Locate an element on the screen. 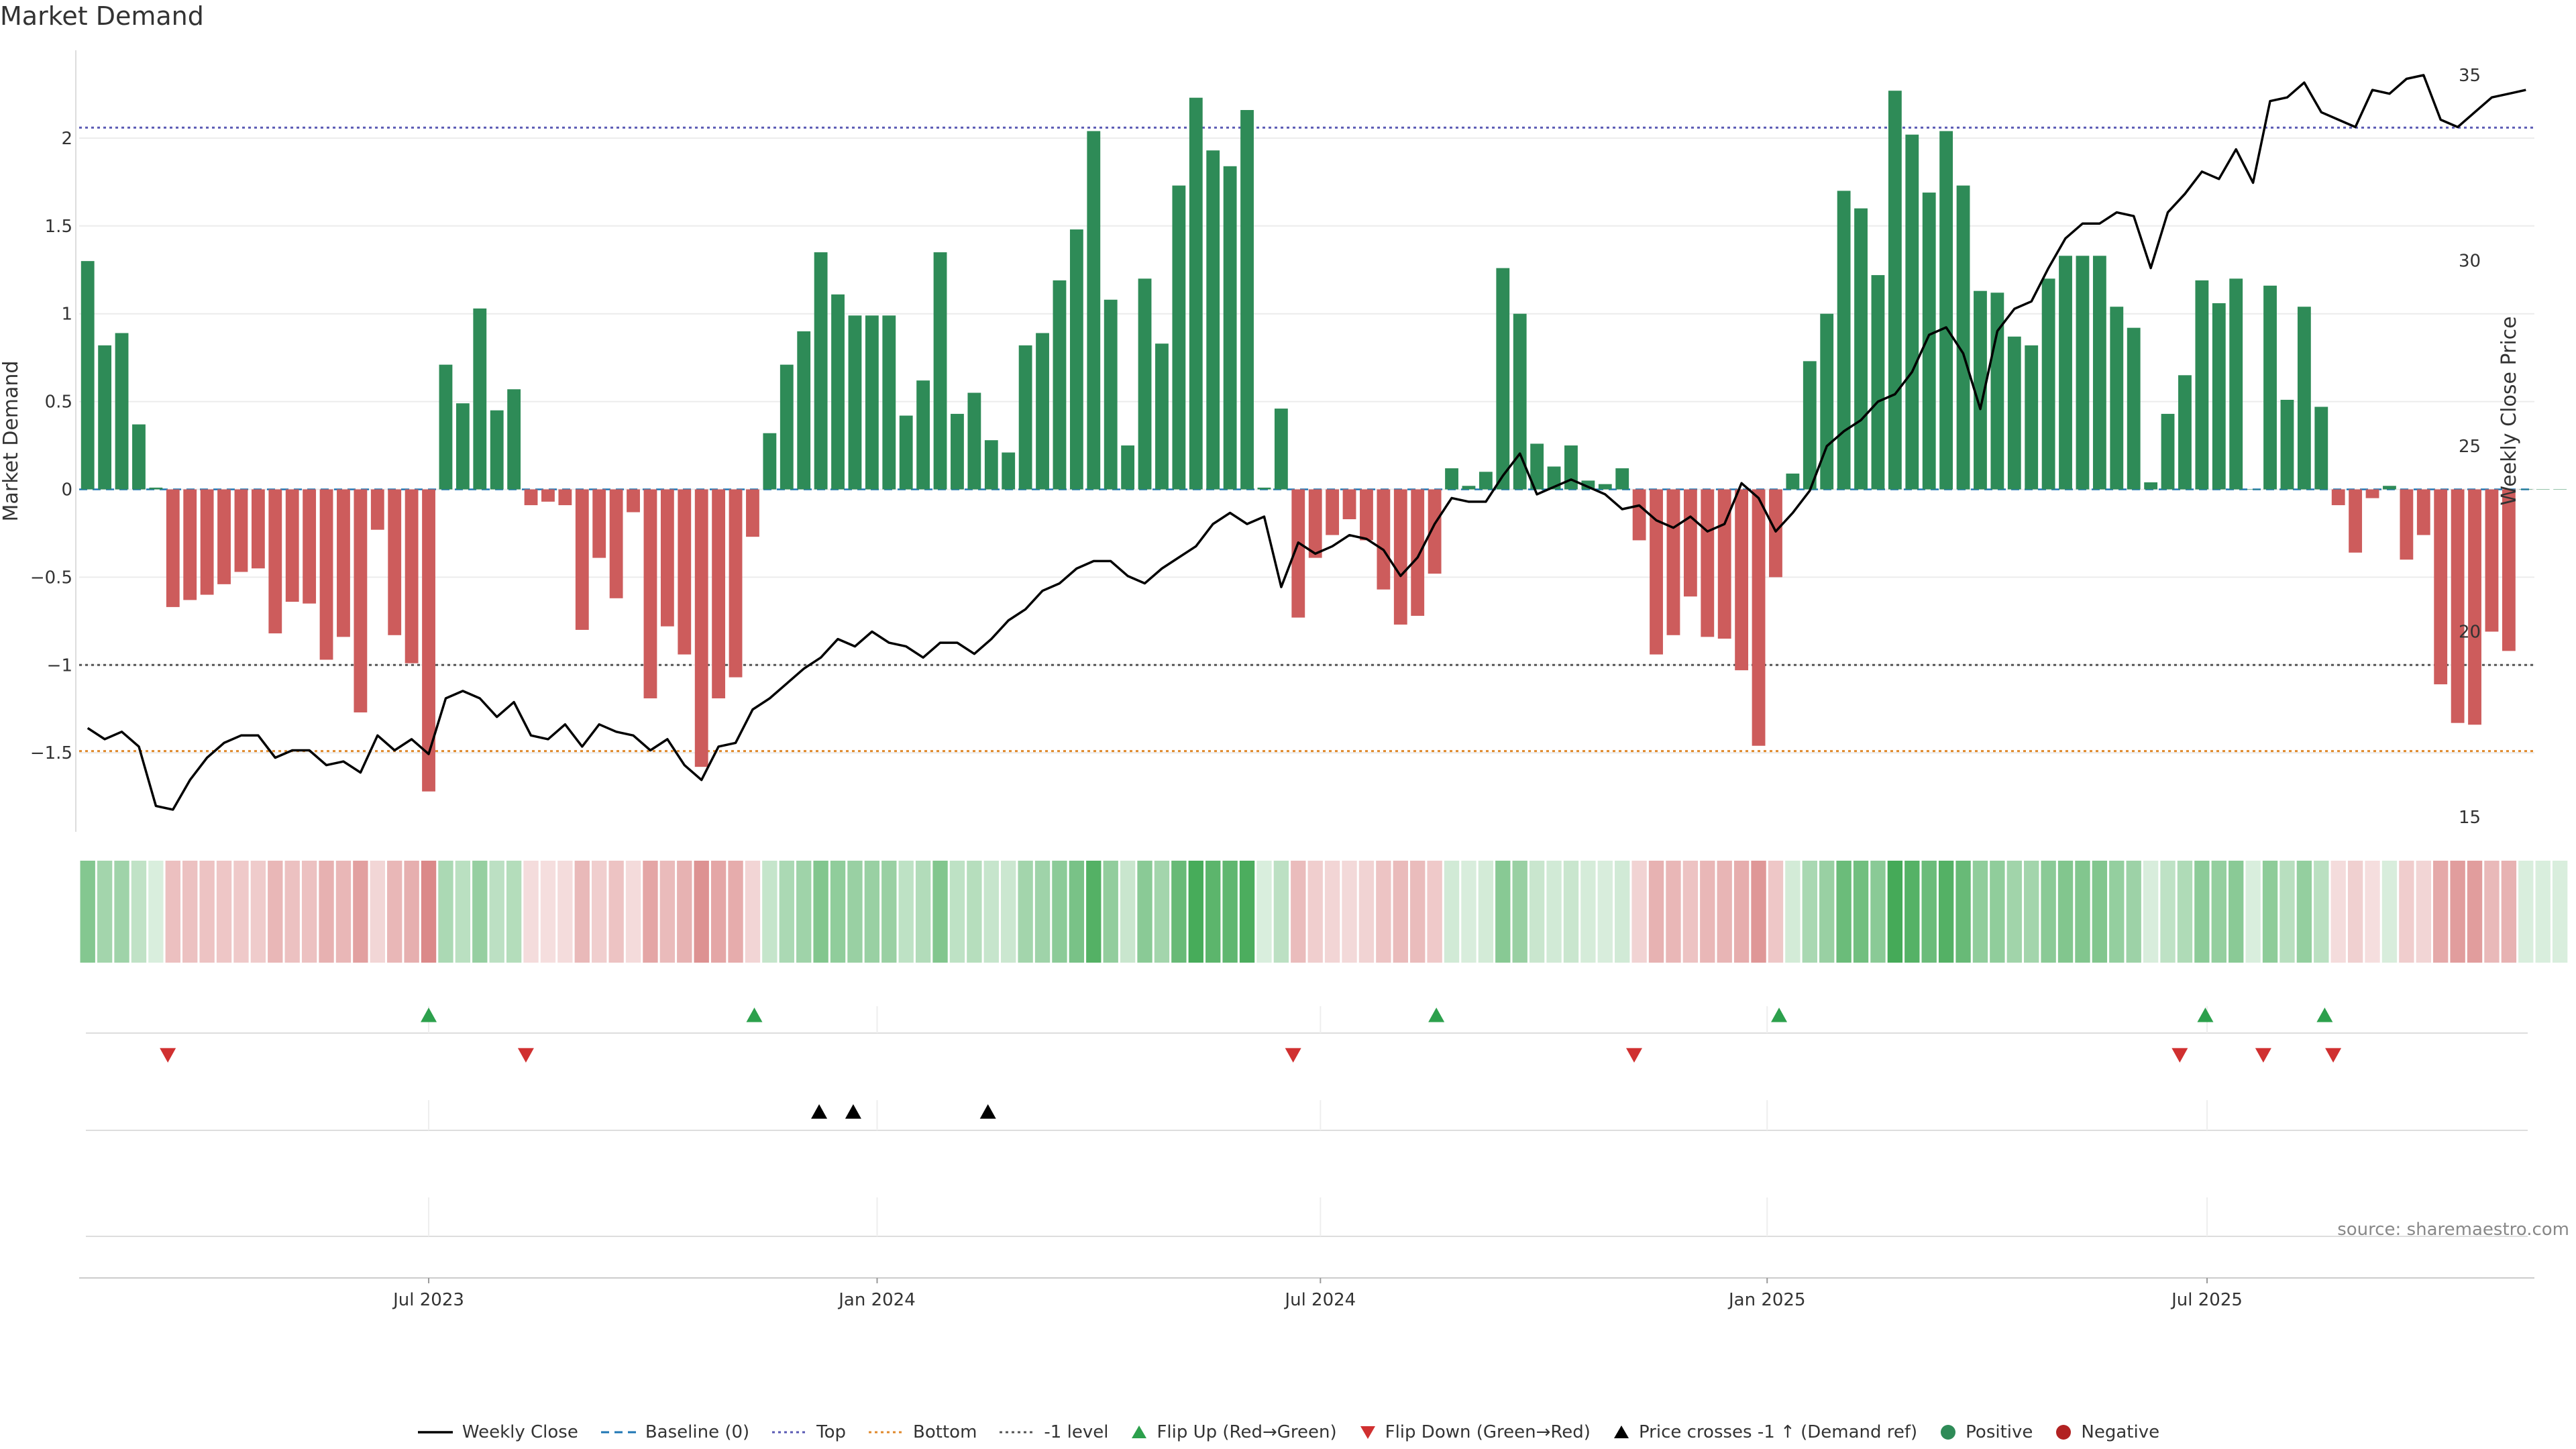 Image resolution: width=2576 pixels, height=1449 pixels. legend-item: Flip Up (Red→Green) is located at coordinates (1233, 1432).